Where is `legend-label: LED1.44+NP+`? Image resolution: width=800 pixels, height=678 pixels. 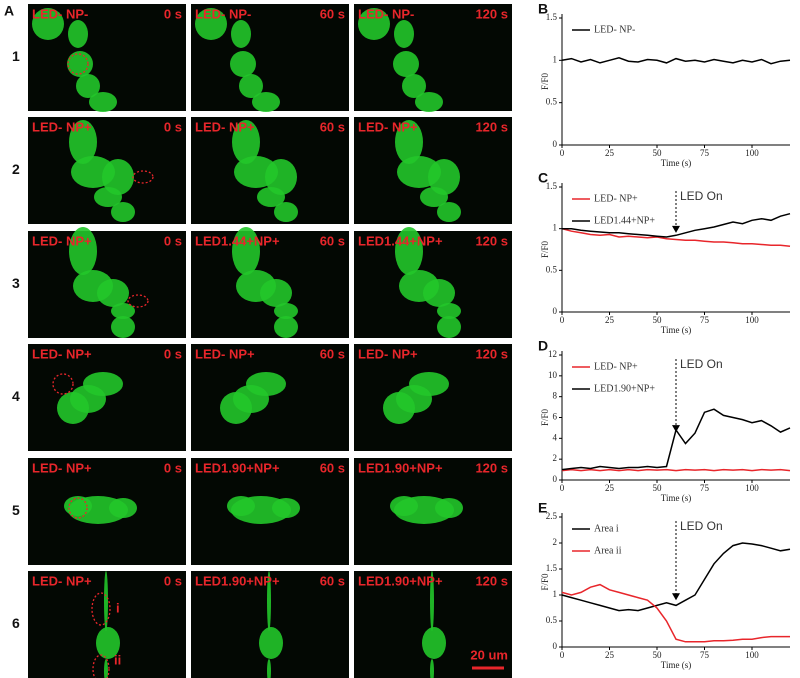
legend-label: LED1.44+NP+ is located at coordinates (624, 220).